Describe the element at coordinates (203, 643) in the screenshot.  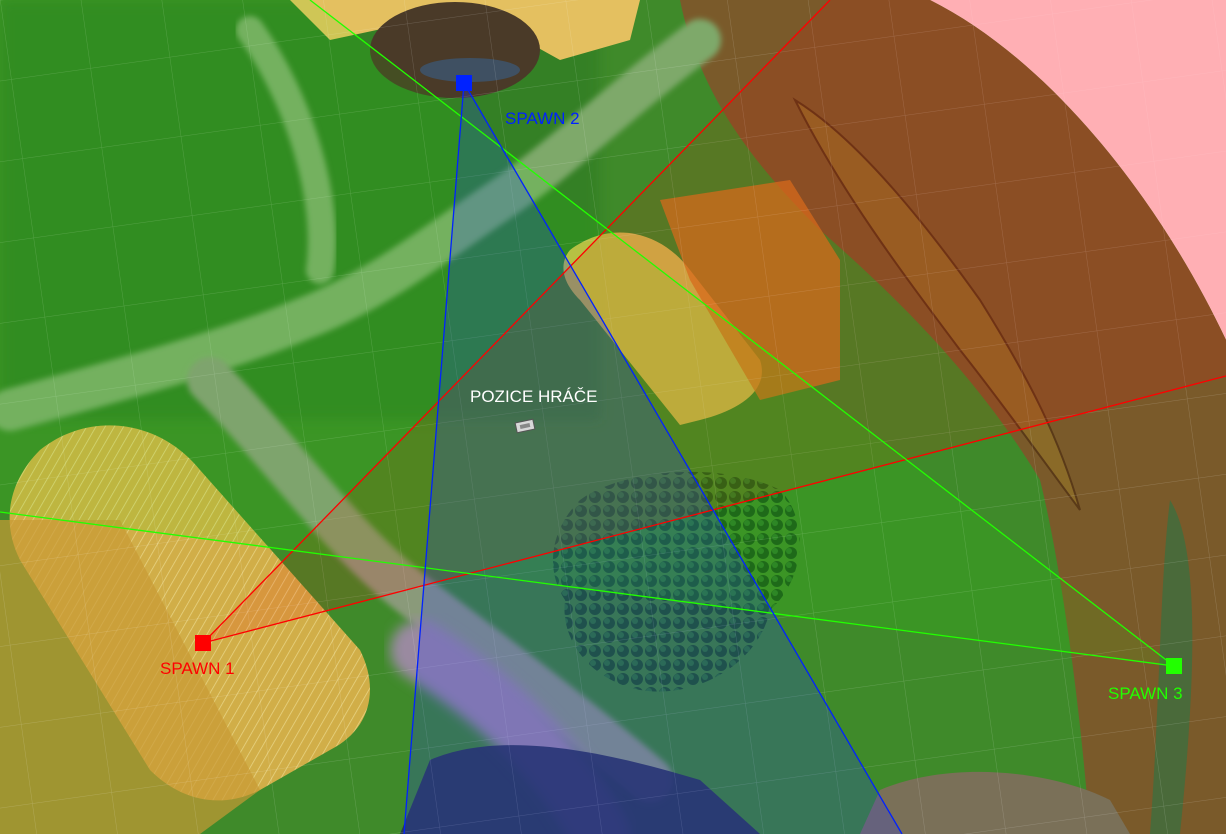
I see `spawn1-marker` at that location.